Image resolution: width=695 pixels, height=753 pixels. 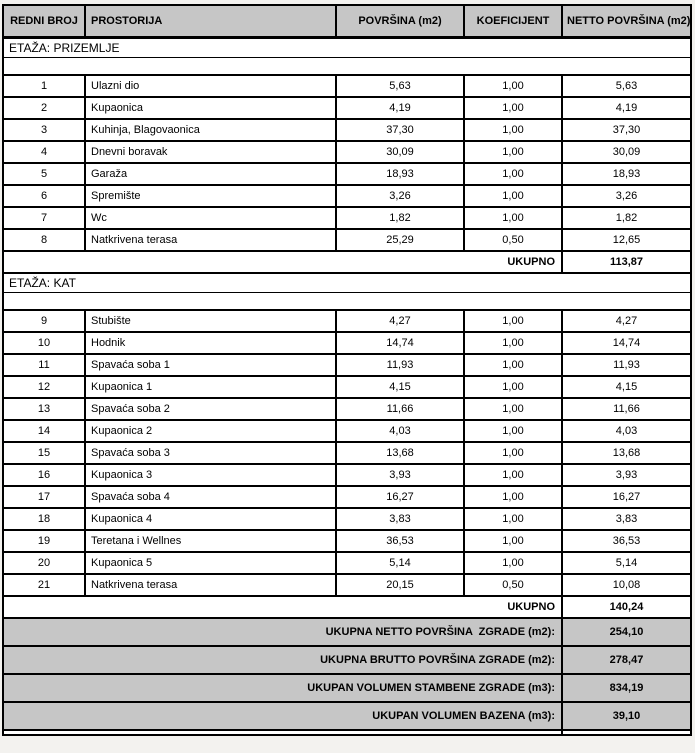 I want to click on table-row: 3 Kuhinja, Blagovaonica 37,30 1,00 37,30, so click(x=347, y=130).